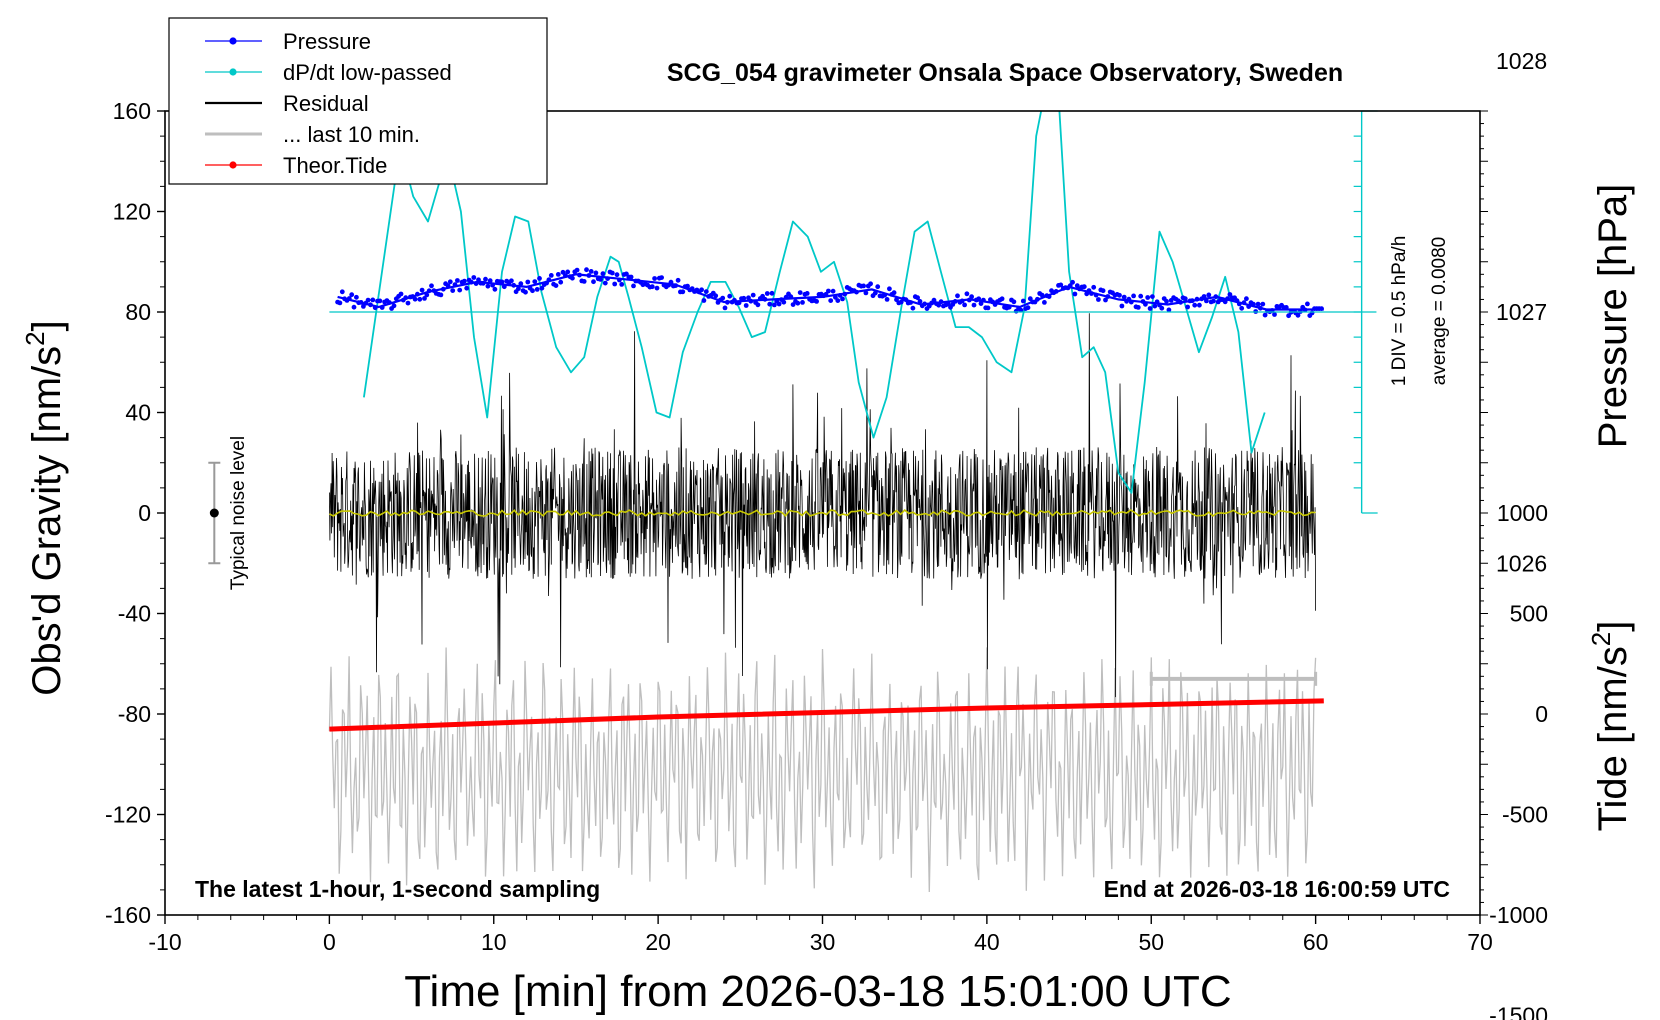 The image size is (1660, 1020). I want to click on pressure-average-label: average = 0.0080, so click(1439, 311).